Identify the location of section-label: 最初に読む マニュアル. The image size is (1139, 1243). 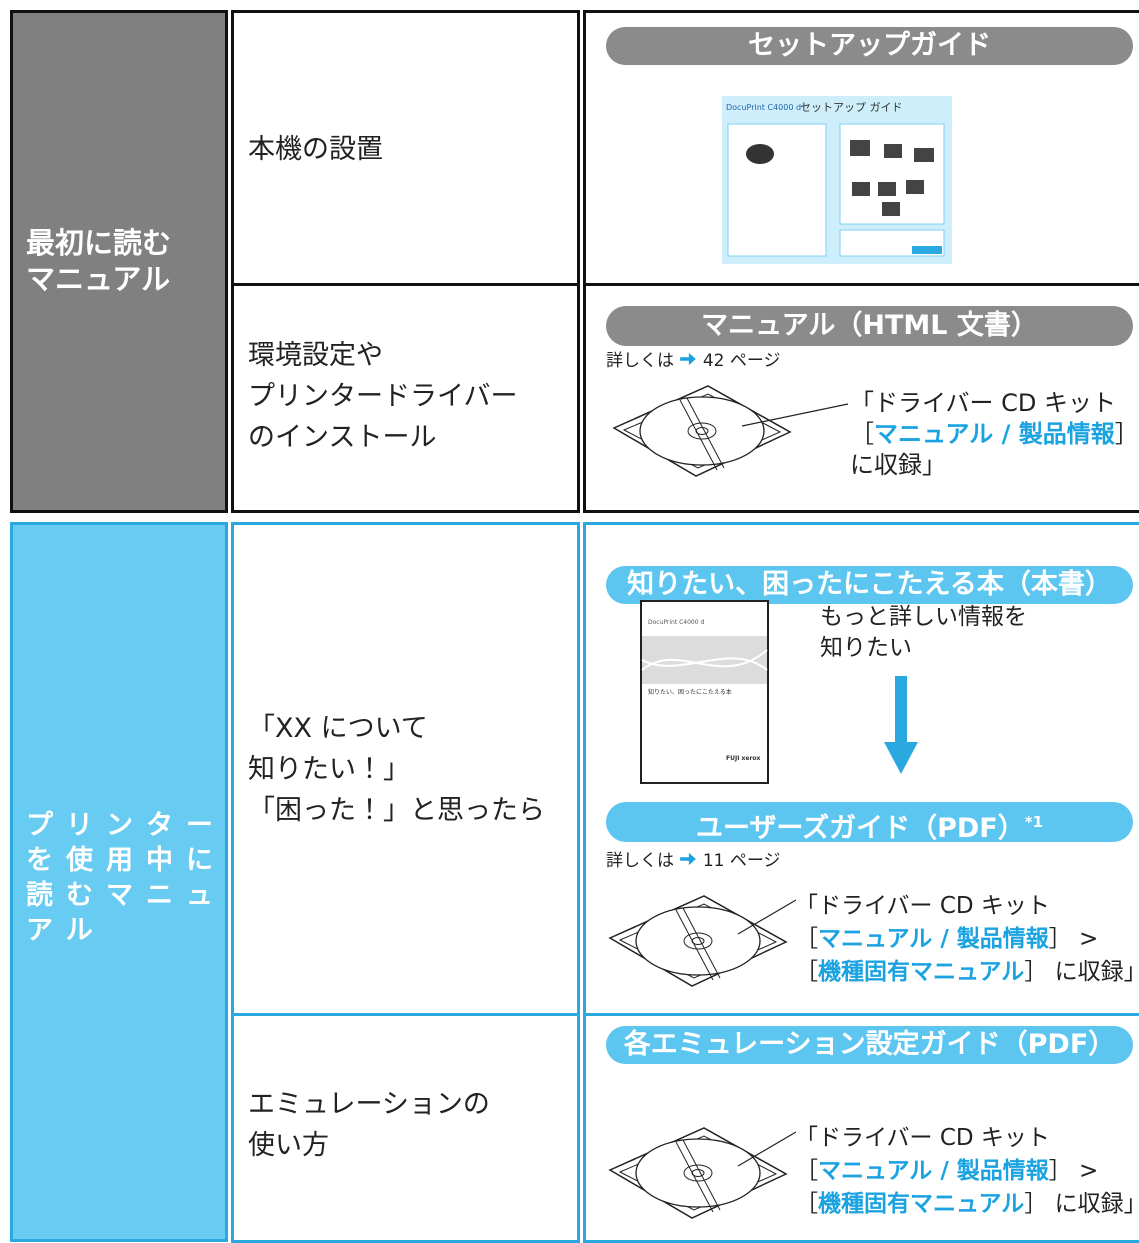
(98, 261).